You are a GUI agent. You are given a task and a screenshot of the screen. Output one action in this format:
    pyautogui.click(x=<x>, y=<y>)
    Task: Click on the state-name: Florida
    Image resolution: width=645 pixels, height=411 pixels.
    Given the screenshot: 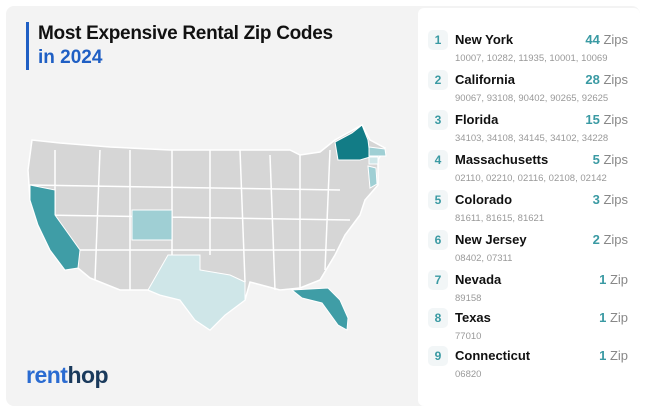 What is the action you would take?
    pyautogui.click(x=477, y=119)
    